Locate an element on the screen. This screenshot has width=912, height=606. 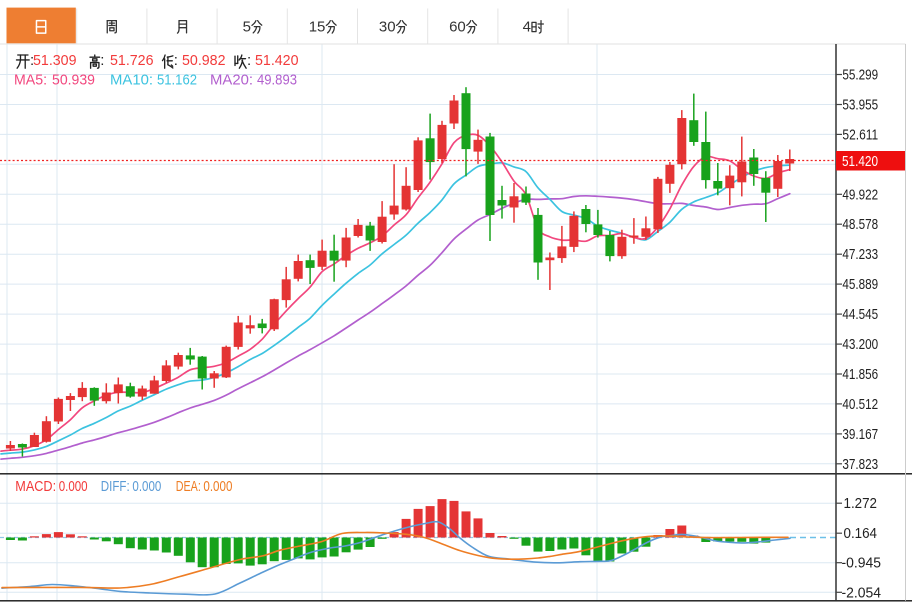
svg-text: 43.200 is located at coordinates (860, 345).